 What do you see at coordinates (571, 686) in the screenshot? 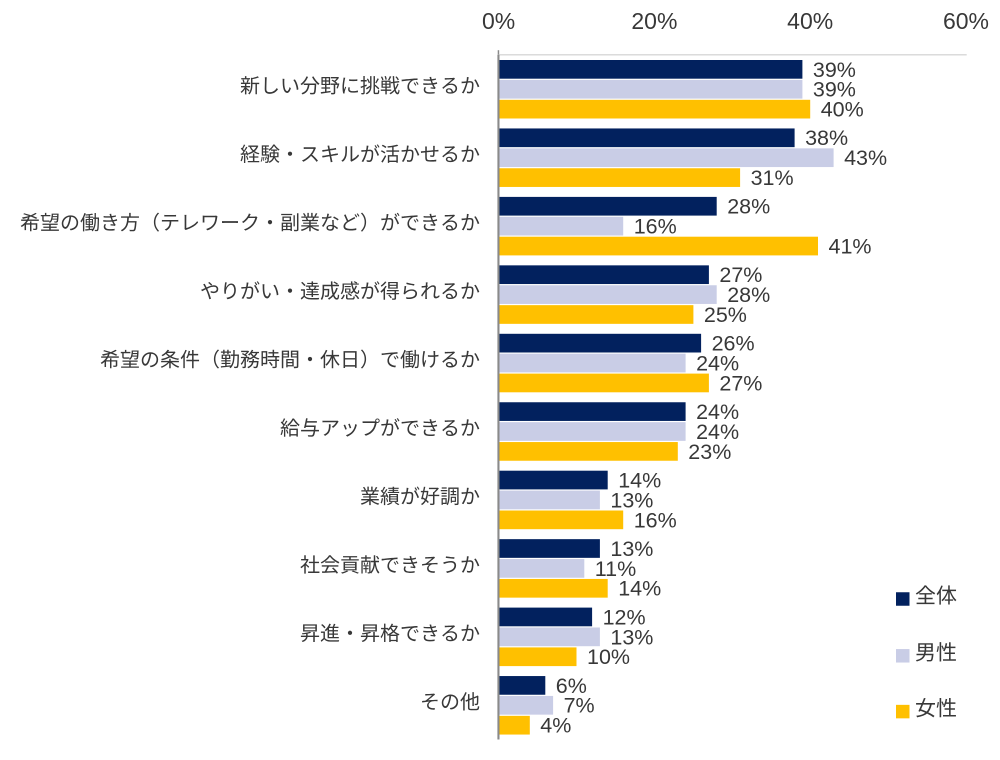
I see `svg-text: 6%` at bounding box center [571, 686].